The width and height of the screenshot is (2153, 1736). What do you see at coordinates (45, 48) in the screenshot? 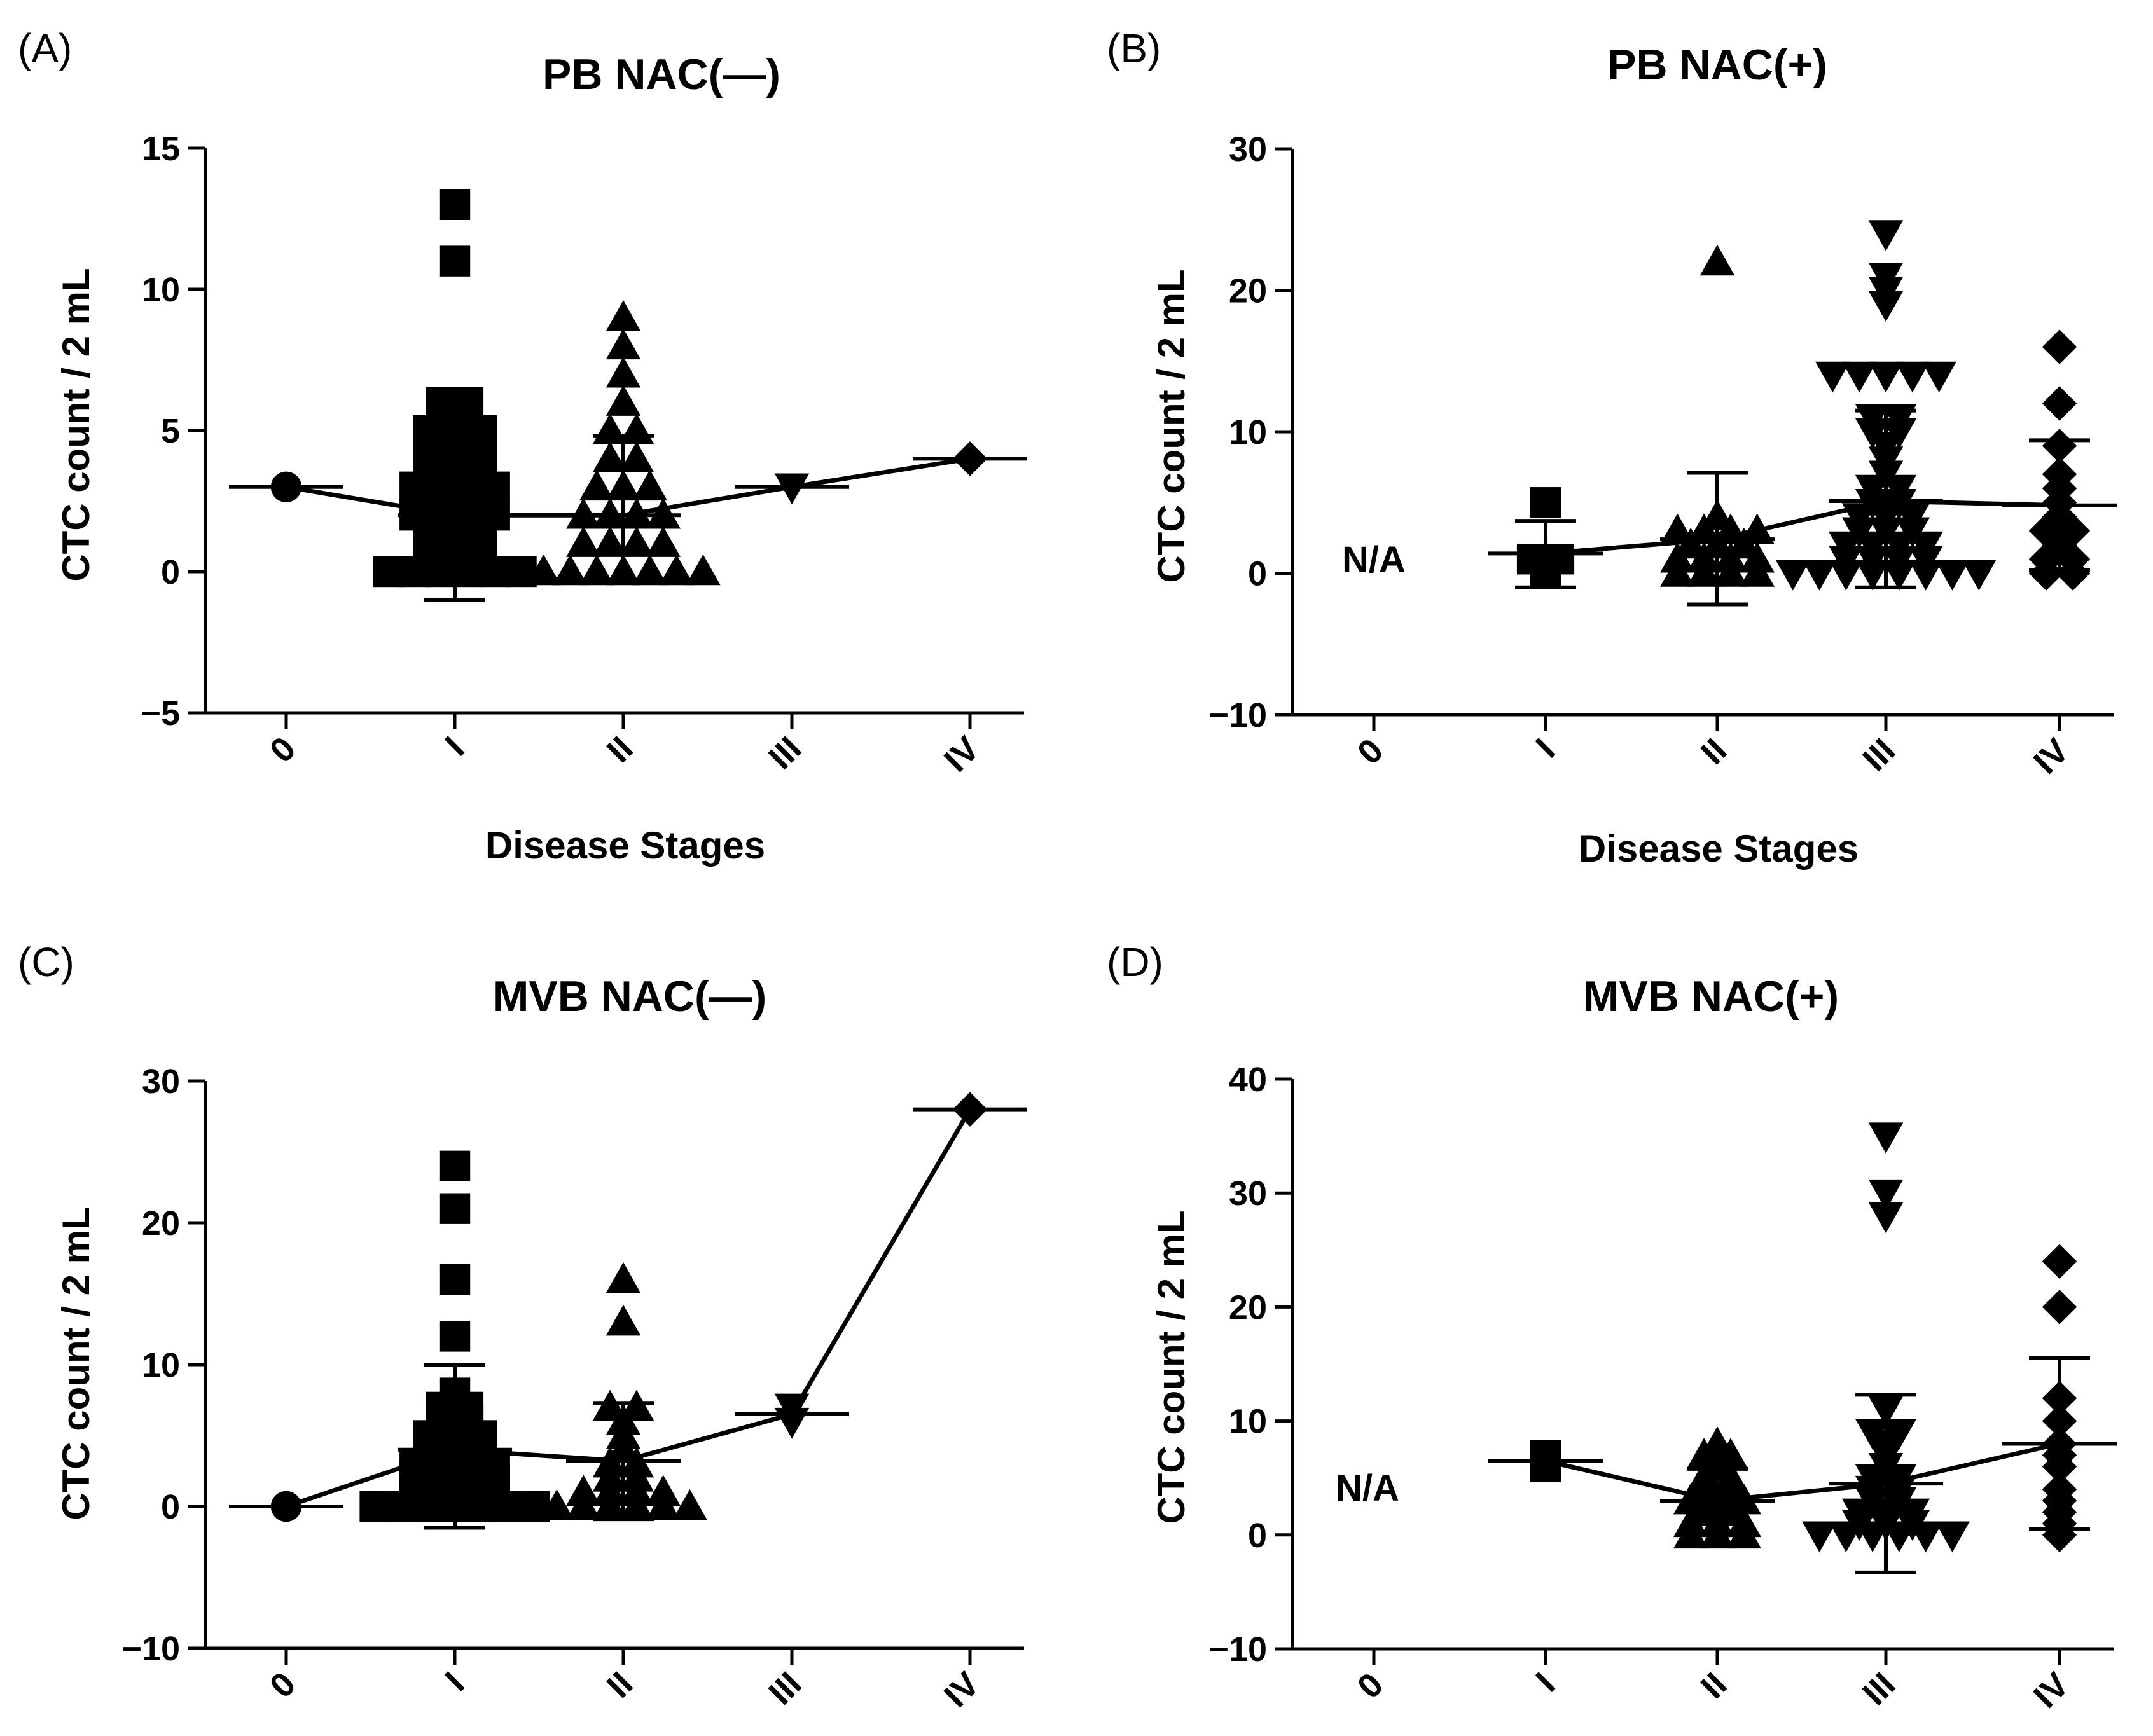
I see `panel-label: (A)` at bounding box center [45, 48].